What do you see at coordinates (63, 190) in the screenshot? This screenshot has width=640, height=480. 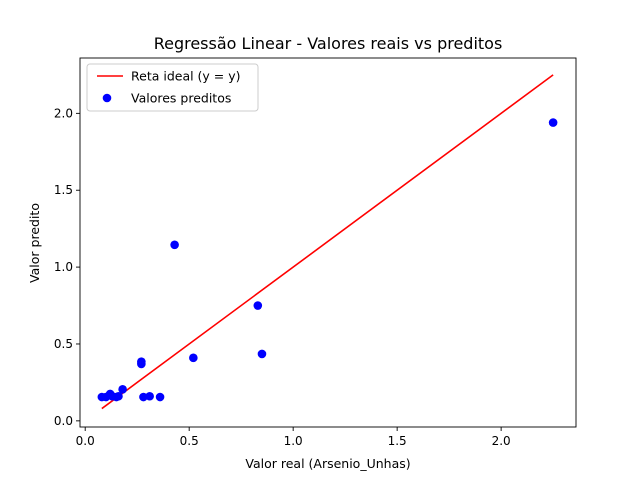 I see `y-tick-label: 1.5` at bounding box center [63, 190].